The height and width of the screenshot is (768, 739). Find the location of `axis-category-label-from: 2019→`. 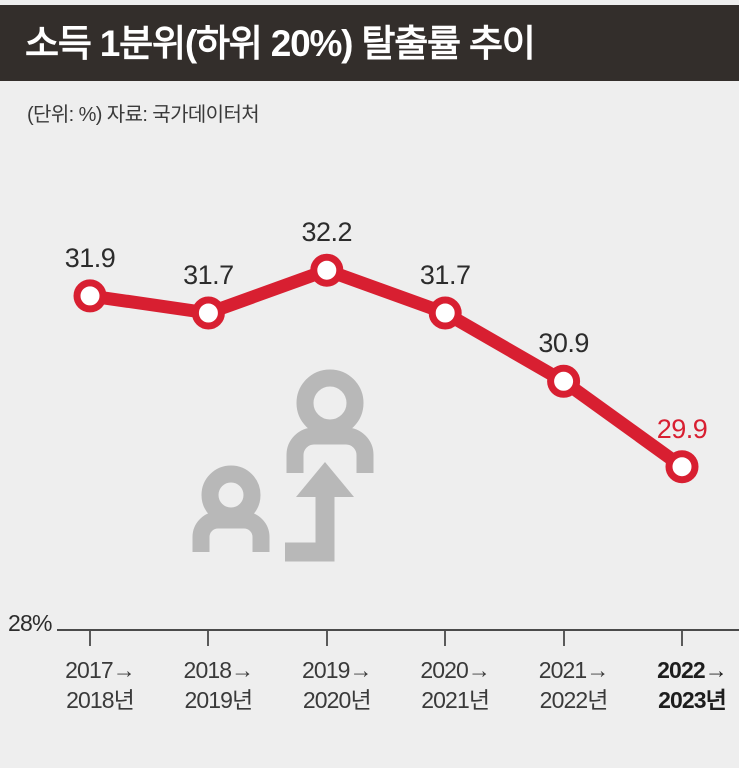

axis-category-label-from: 2019→ is located at coordinates (337, 670).